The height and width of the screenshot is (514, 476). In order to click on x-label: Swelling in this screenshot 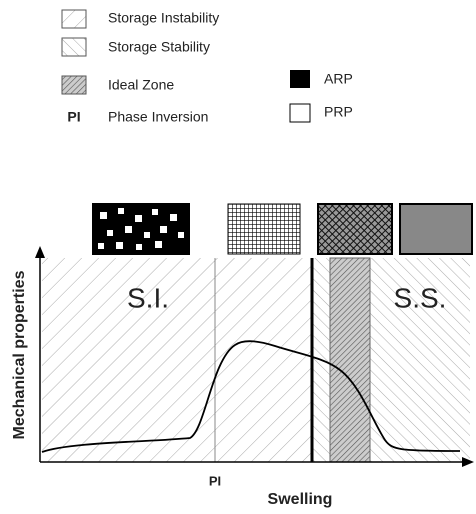, I will do `click(300, 499)`.